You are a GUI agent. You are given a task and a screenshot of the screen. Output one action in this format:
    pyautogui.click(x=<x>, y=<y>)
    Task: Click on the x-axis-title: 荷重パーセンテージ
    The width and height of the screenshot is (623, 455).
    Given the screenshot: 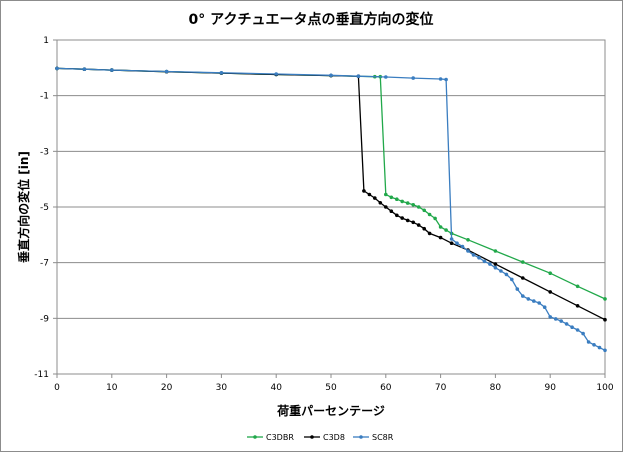 What is the action you would take?
    pyautogui.click(x=330, y=410)
    